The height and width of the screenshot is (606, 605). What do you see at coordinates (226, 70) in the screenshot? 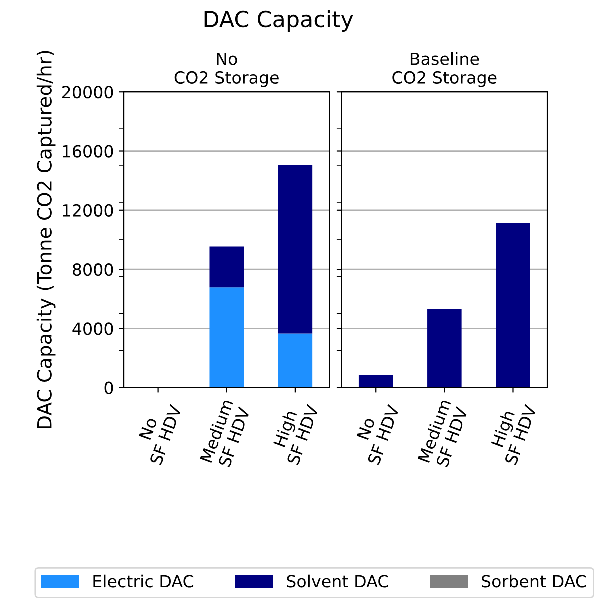
I see `chart-title: No CO2 Storage` at bounding box center [226, 70].